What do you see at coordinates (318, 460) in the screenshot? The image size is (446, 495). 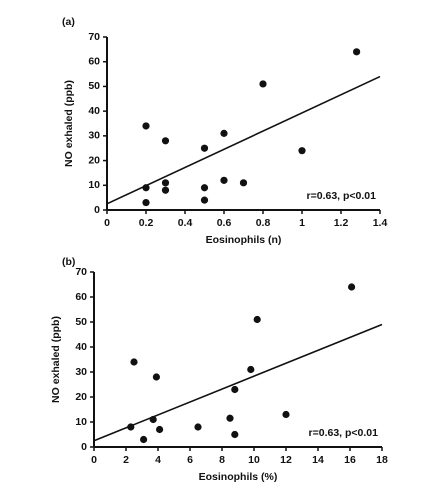 I see `x-tick-label: 14` at bounding box center [318, 460].